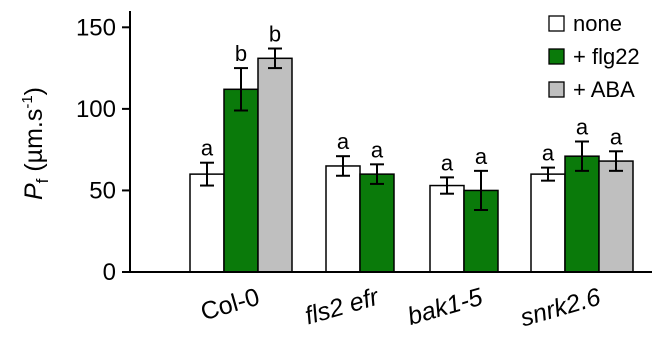 Image resolution: width=659 pixels, height=345 pixels. I want to click on y-axis-unit-close: ), so click(34, 91).